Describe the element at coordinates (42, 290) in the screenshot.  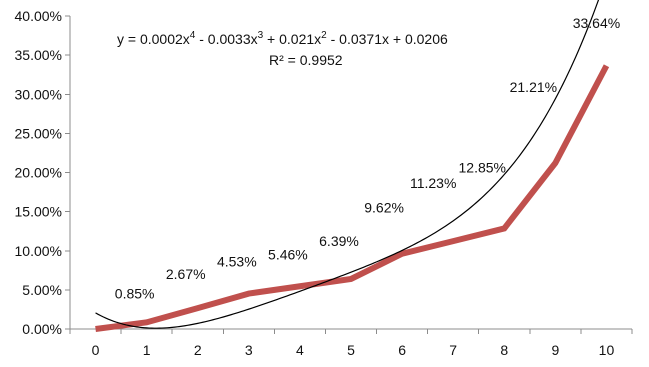
I see `y-tick-label: 5.00%` at that location.